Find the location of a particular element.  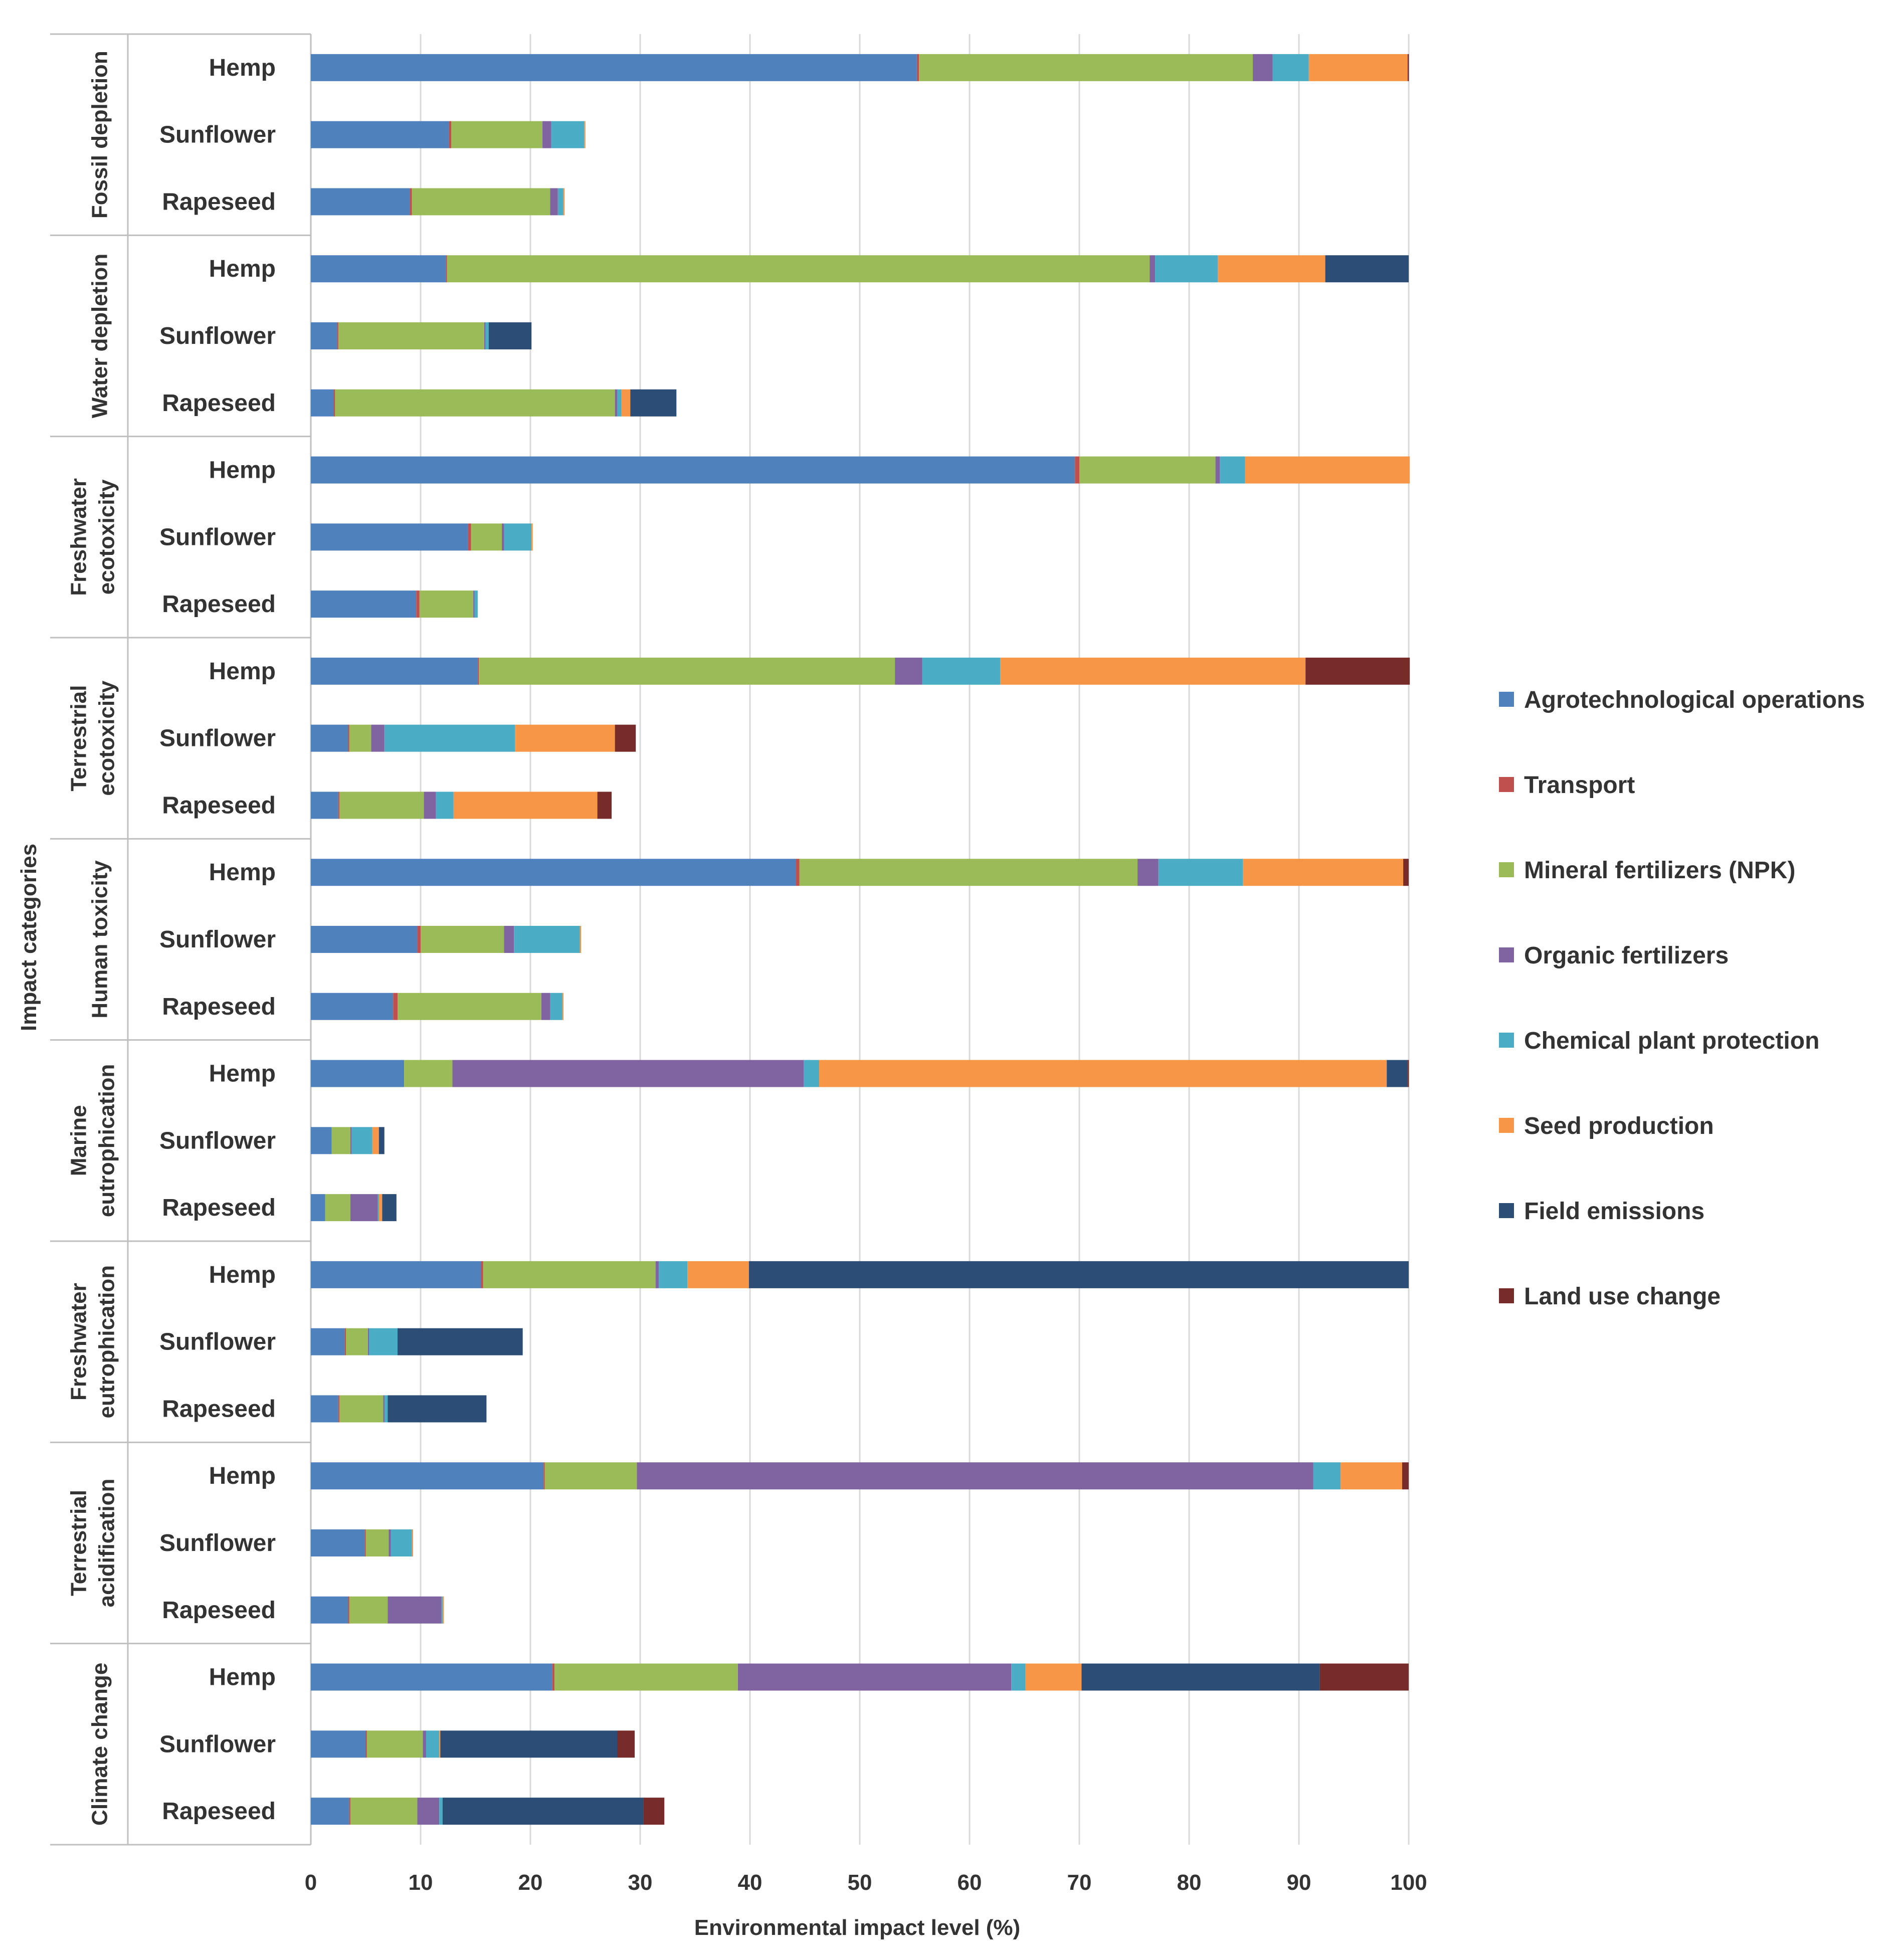

x-tick-label: 20 is located at coordinates (530, 1882).